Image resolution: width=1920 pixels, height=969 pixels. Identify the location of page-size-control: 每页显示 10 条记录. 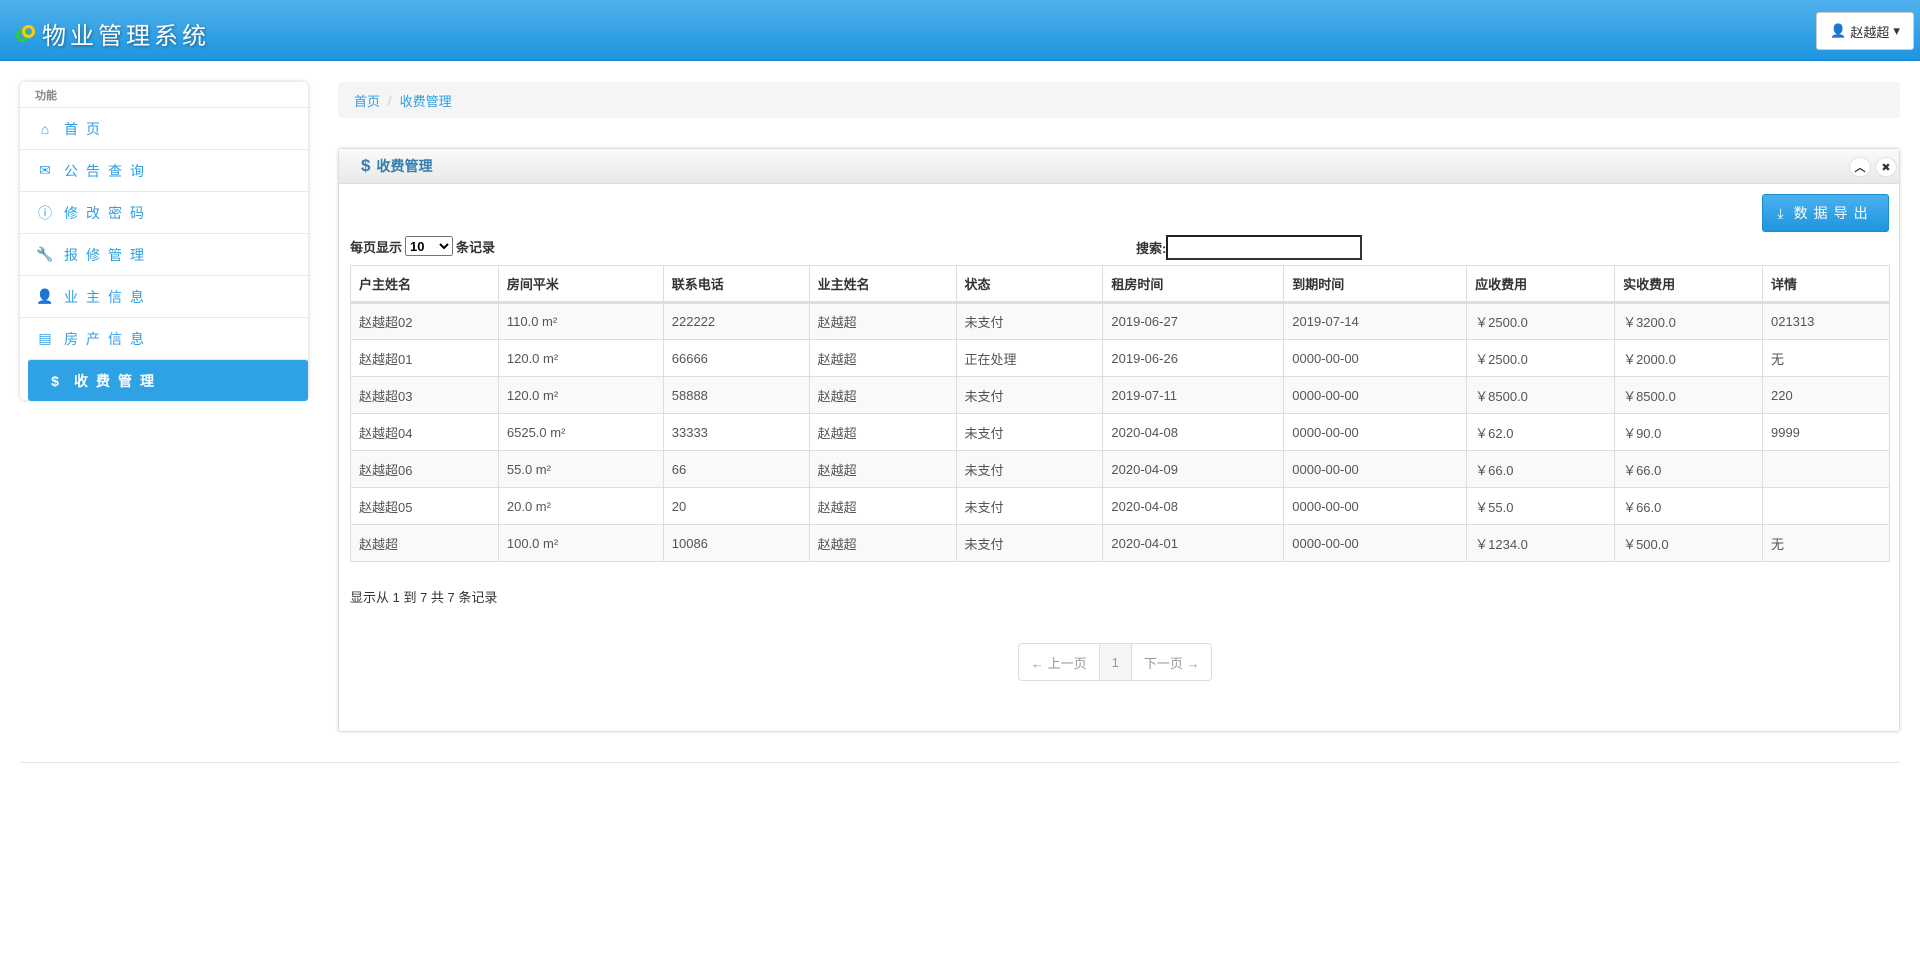
(422, 246).